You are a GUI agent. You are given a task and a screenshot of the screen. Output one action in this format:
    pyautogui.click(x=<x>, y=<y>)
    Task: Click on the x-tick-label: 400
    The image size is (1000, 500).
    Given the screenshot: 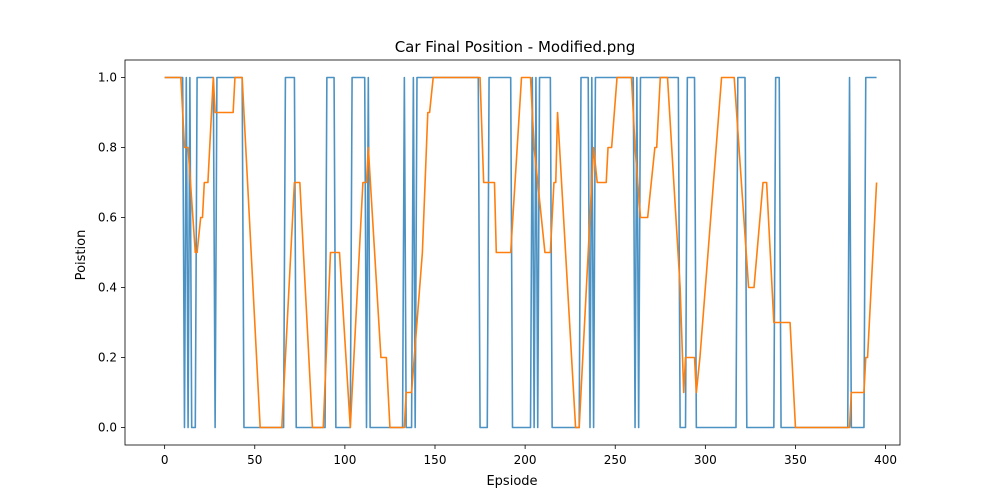 What is the action you would take?
    pyautogui.click(x=885, y=460)
    